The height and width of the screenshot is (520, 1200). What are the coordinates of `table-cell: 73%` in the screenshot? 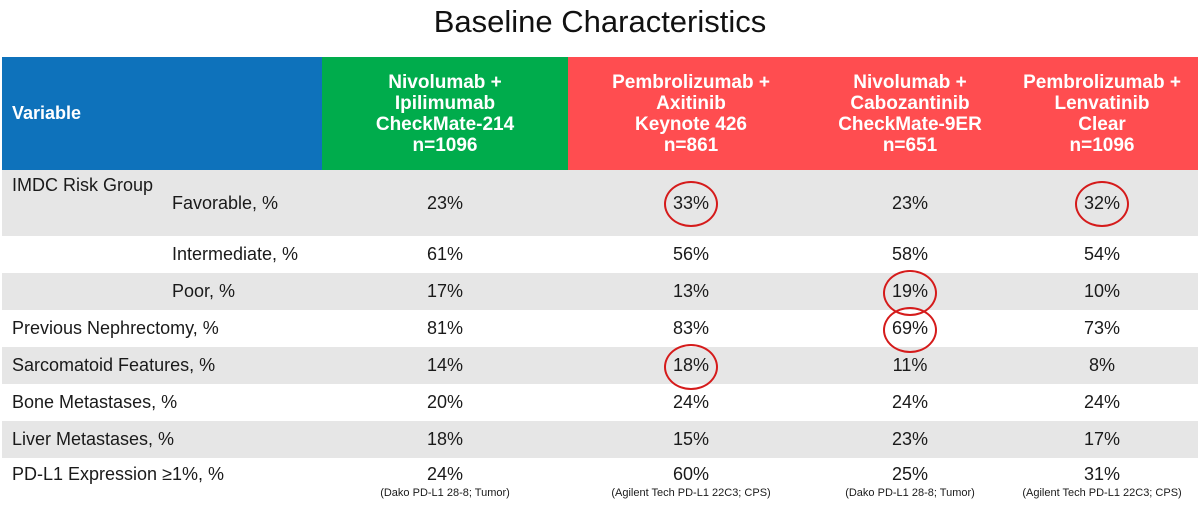 It's located at (1102, 328).